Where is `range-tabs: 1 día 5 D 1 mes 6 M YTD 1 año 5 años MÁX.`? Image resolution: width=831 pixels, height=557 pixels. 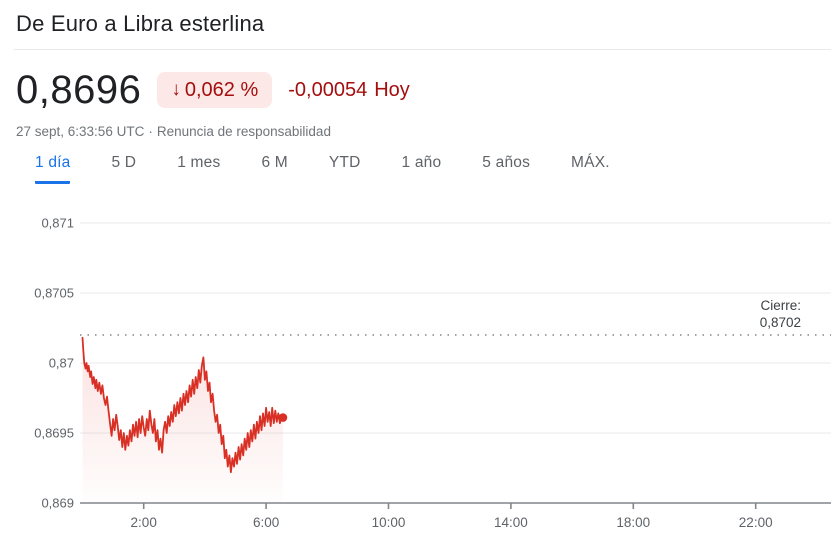
range-tabs: 1 día 5 D 1 mes 6 M YTD 1 año 5 años MÁX. is located at coordinates (433, 169).